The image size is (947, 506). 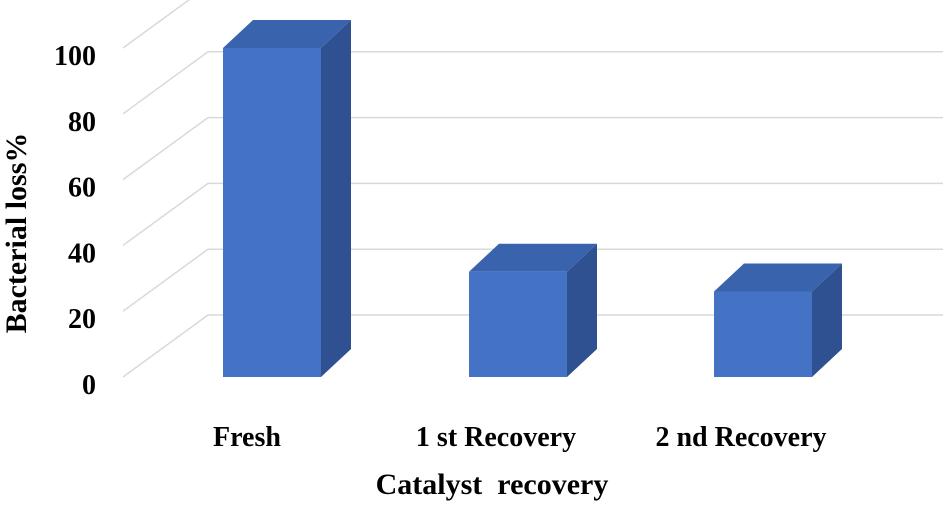 What do you see at coordinates (82, 319) in the screenshot?
I see `y-tick-label: 20` at bounding box center [82, 319].